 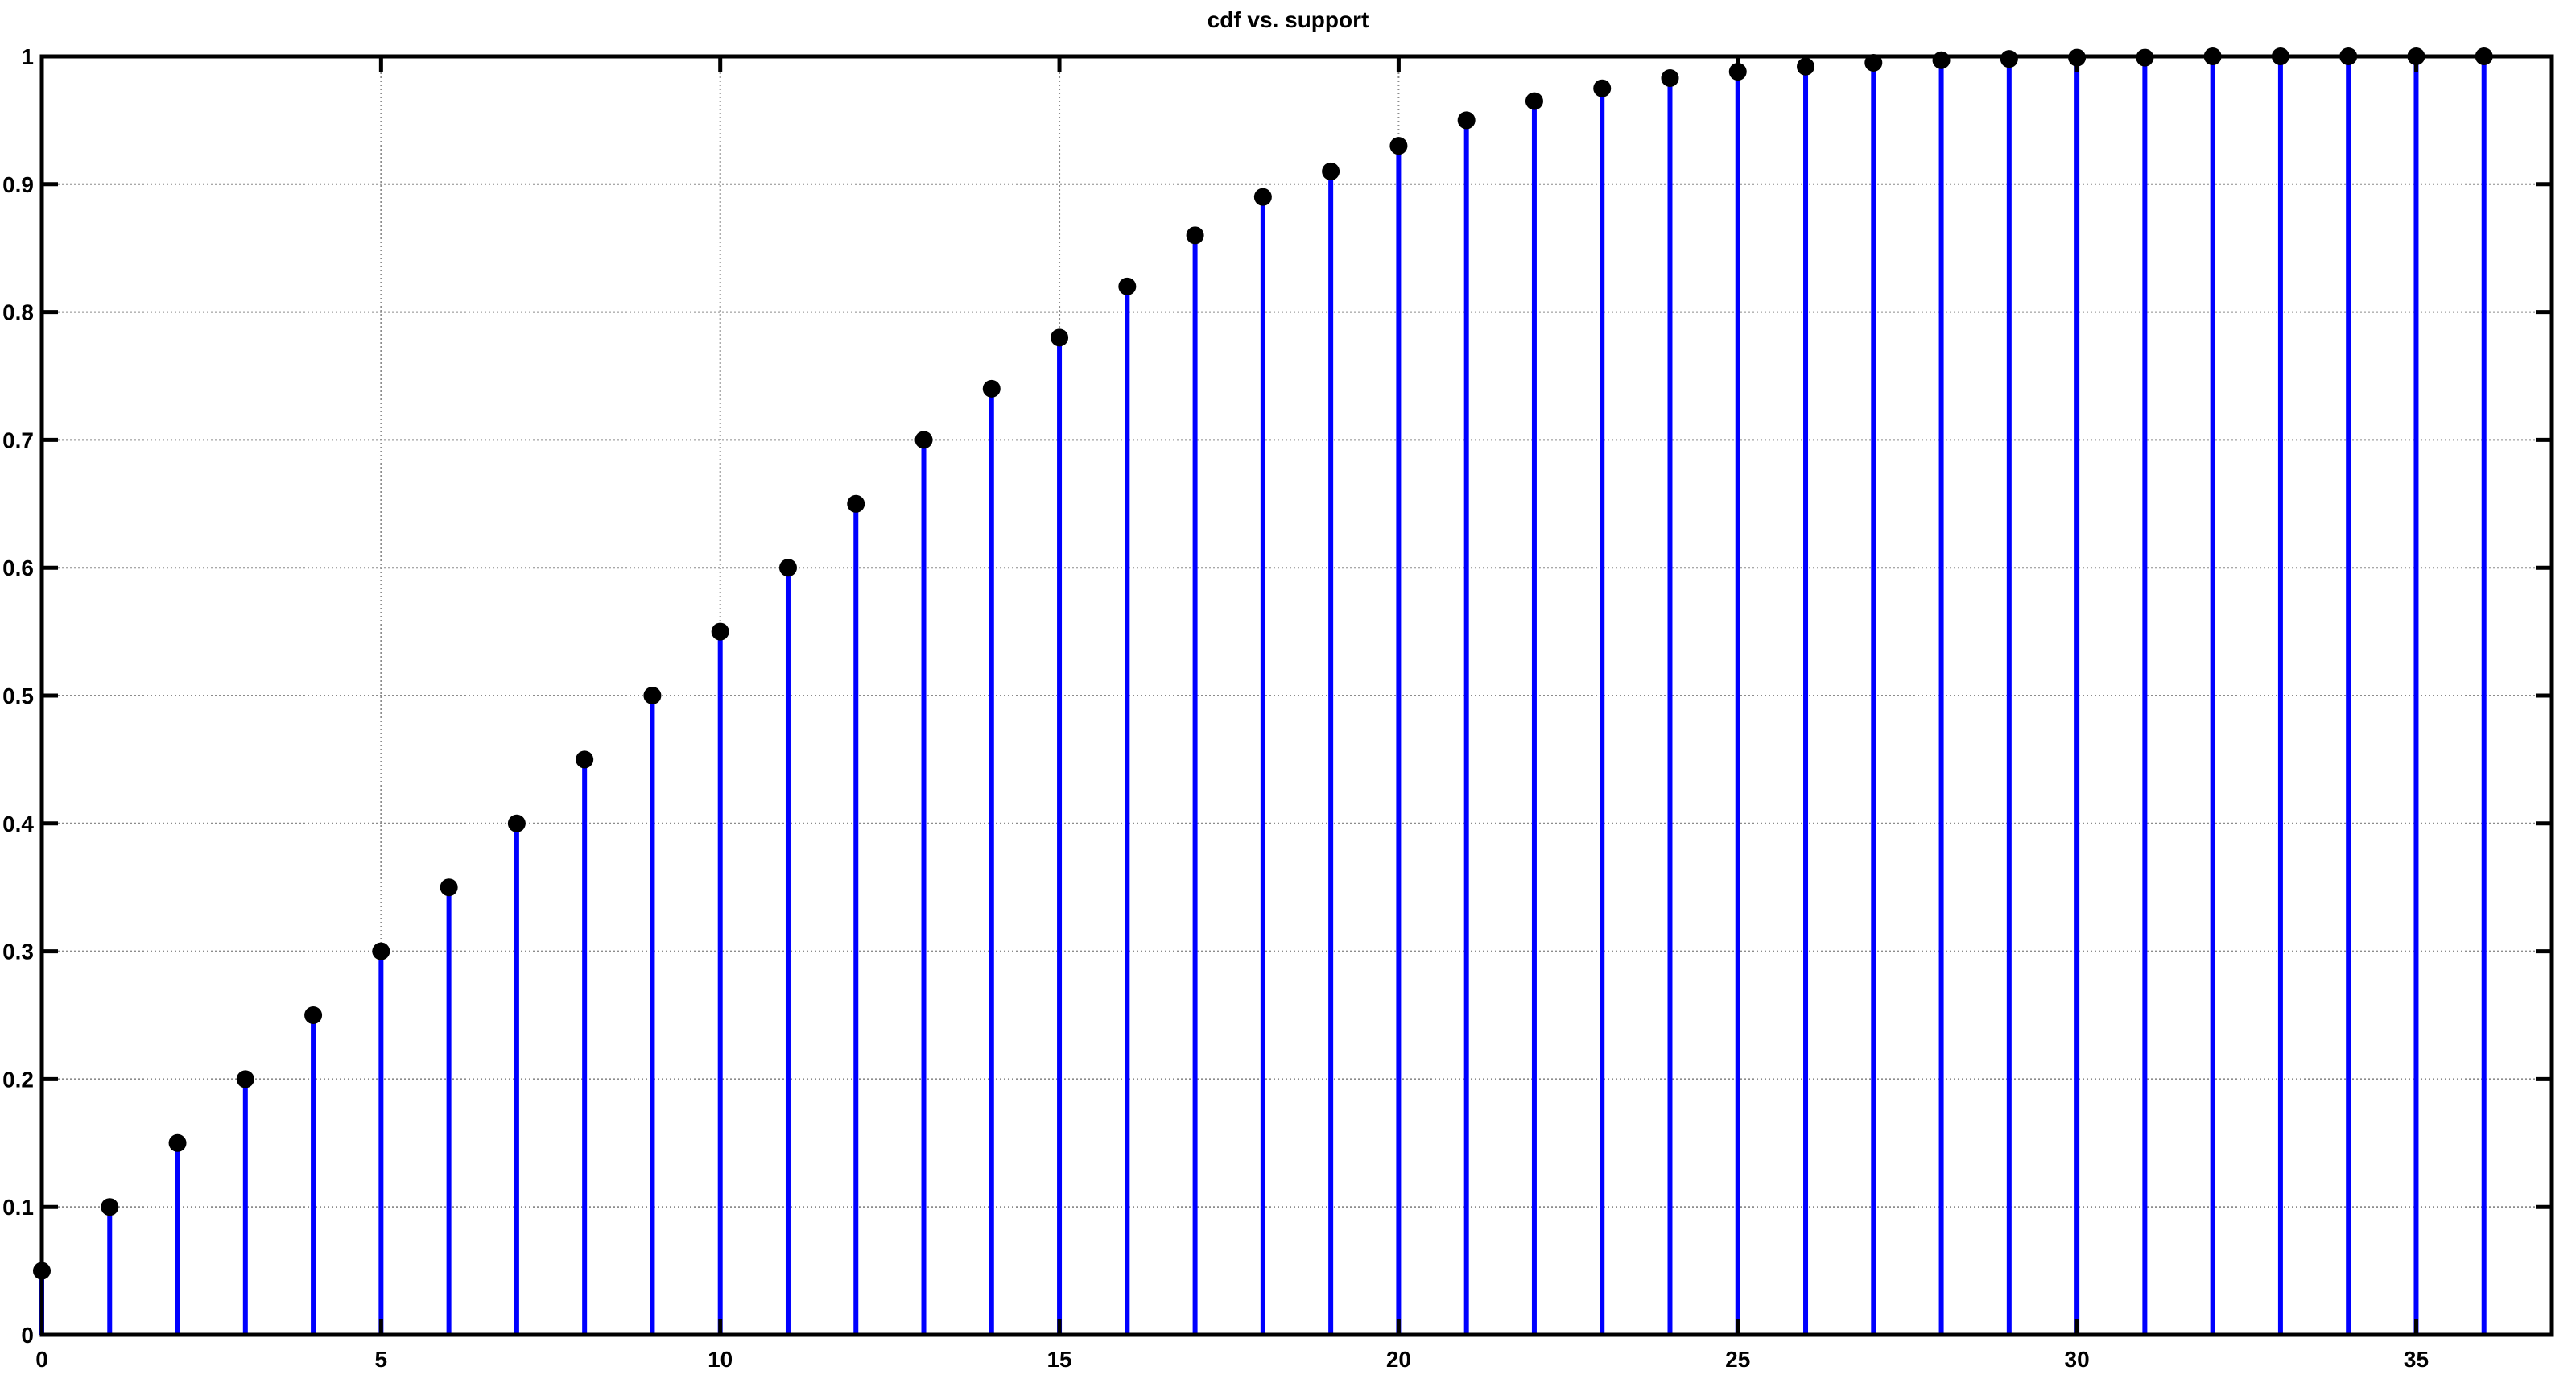 What do you see at coordinates (18, 567) in the screenshot?
I see `y-tick-label: 0.6` at bounding box center [18, 567].